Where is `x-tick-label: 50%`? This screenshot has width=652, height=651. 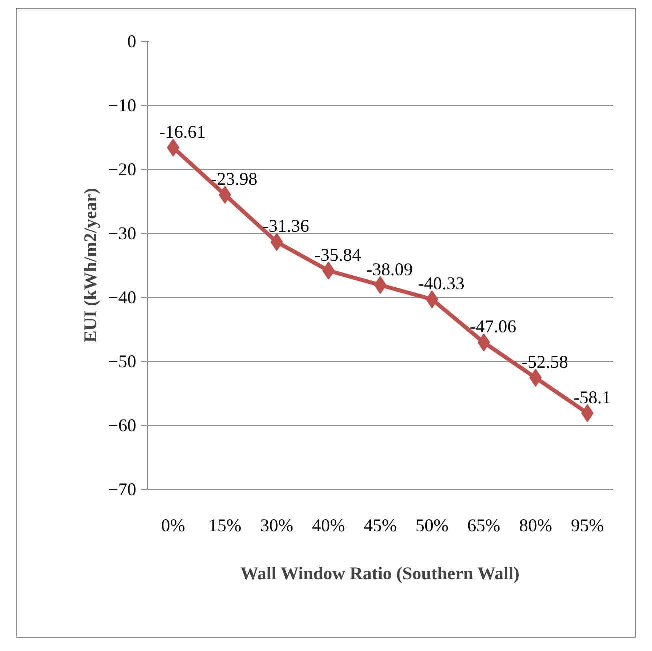 x-tick-label: 50% is located at coordinates (432, 526).